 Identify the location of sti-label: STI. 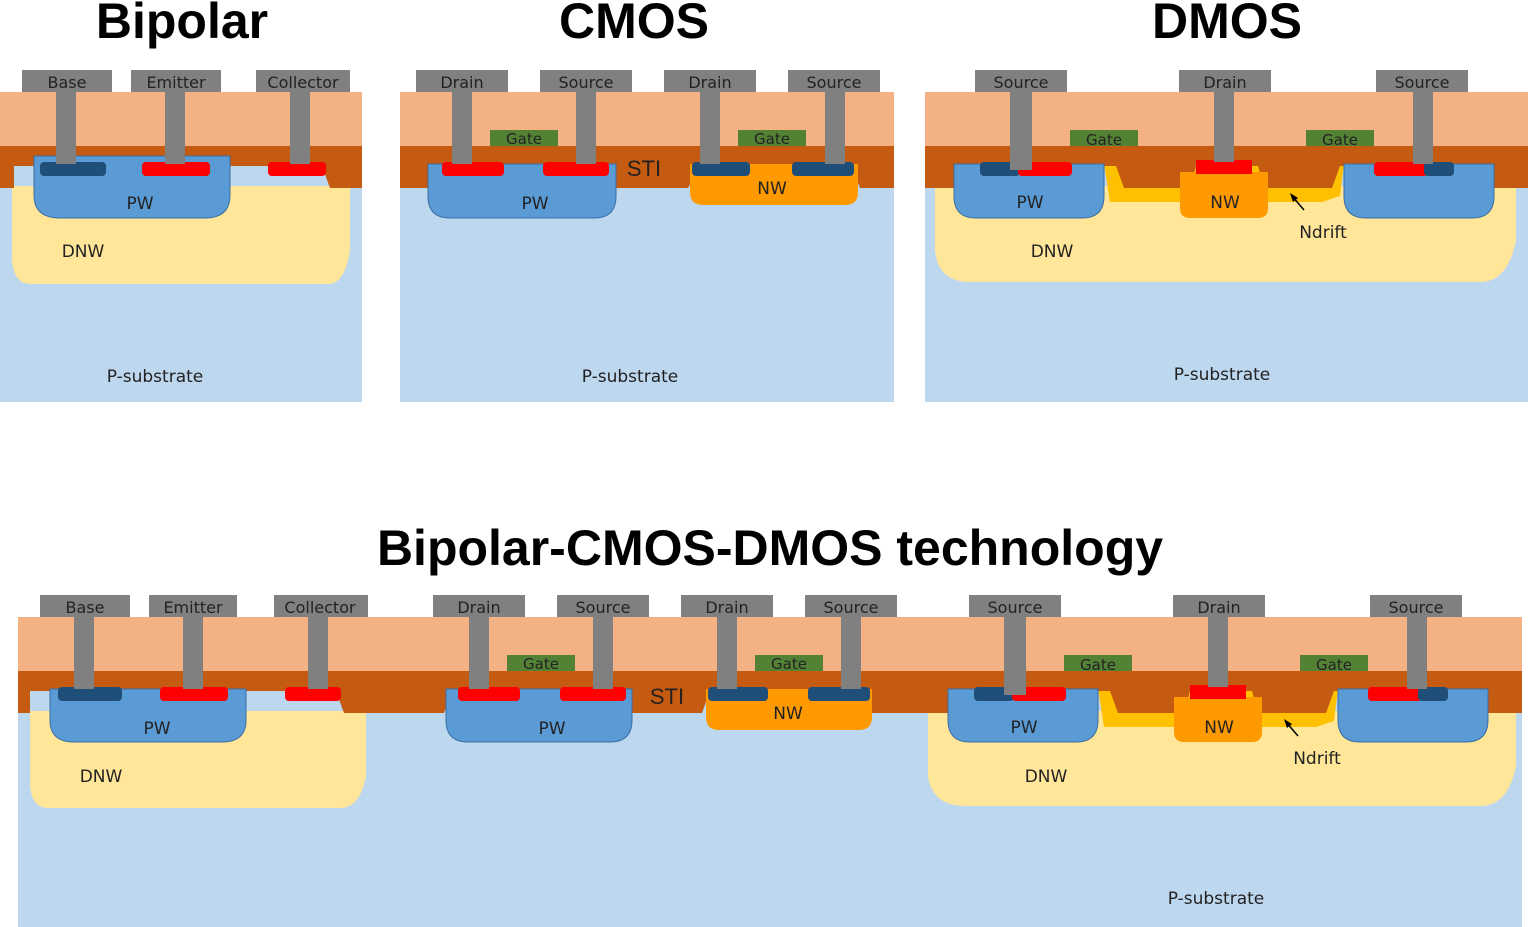
(644, 168).